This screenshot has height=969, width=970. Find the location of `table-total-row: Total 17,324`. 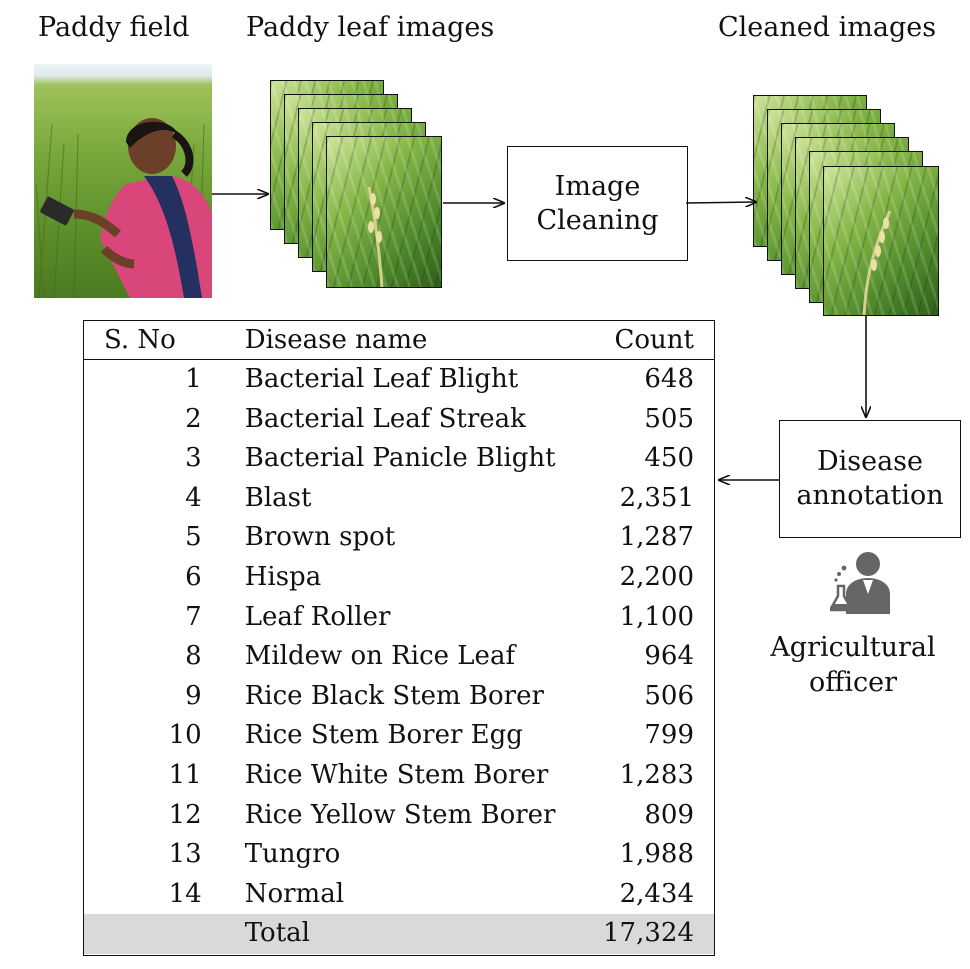

table-total-row: Total 17,324 is located at coordinates (399, 934).